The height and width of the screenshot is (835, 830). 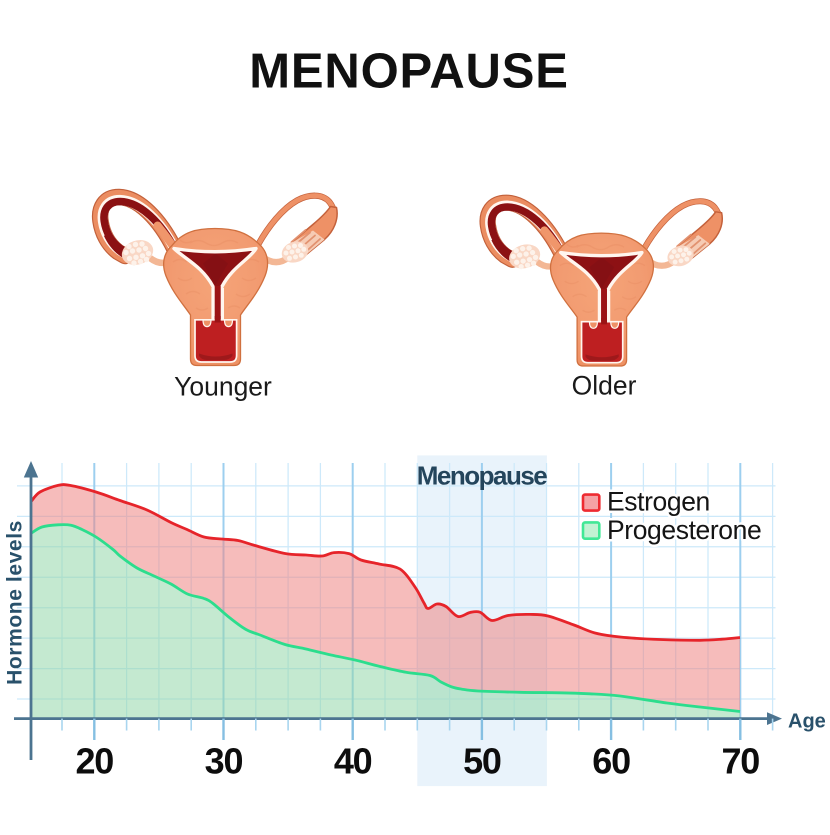 What do you see at coordinates (807, 722) in the screenshot?
I see `svg-text: Age` at bounding box center [807, 722].